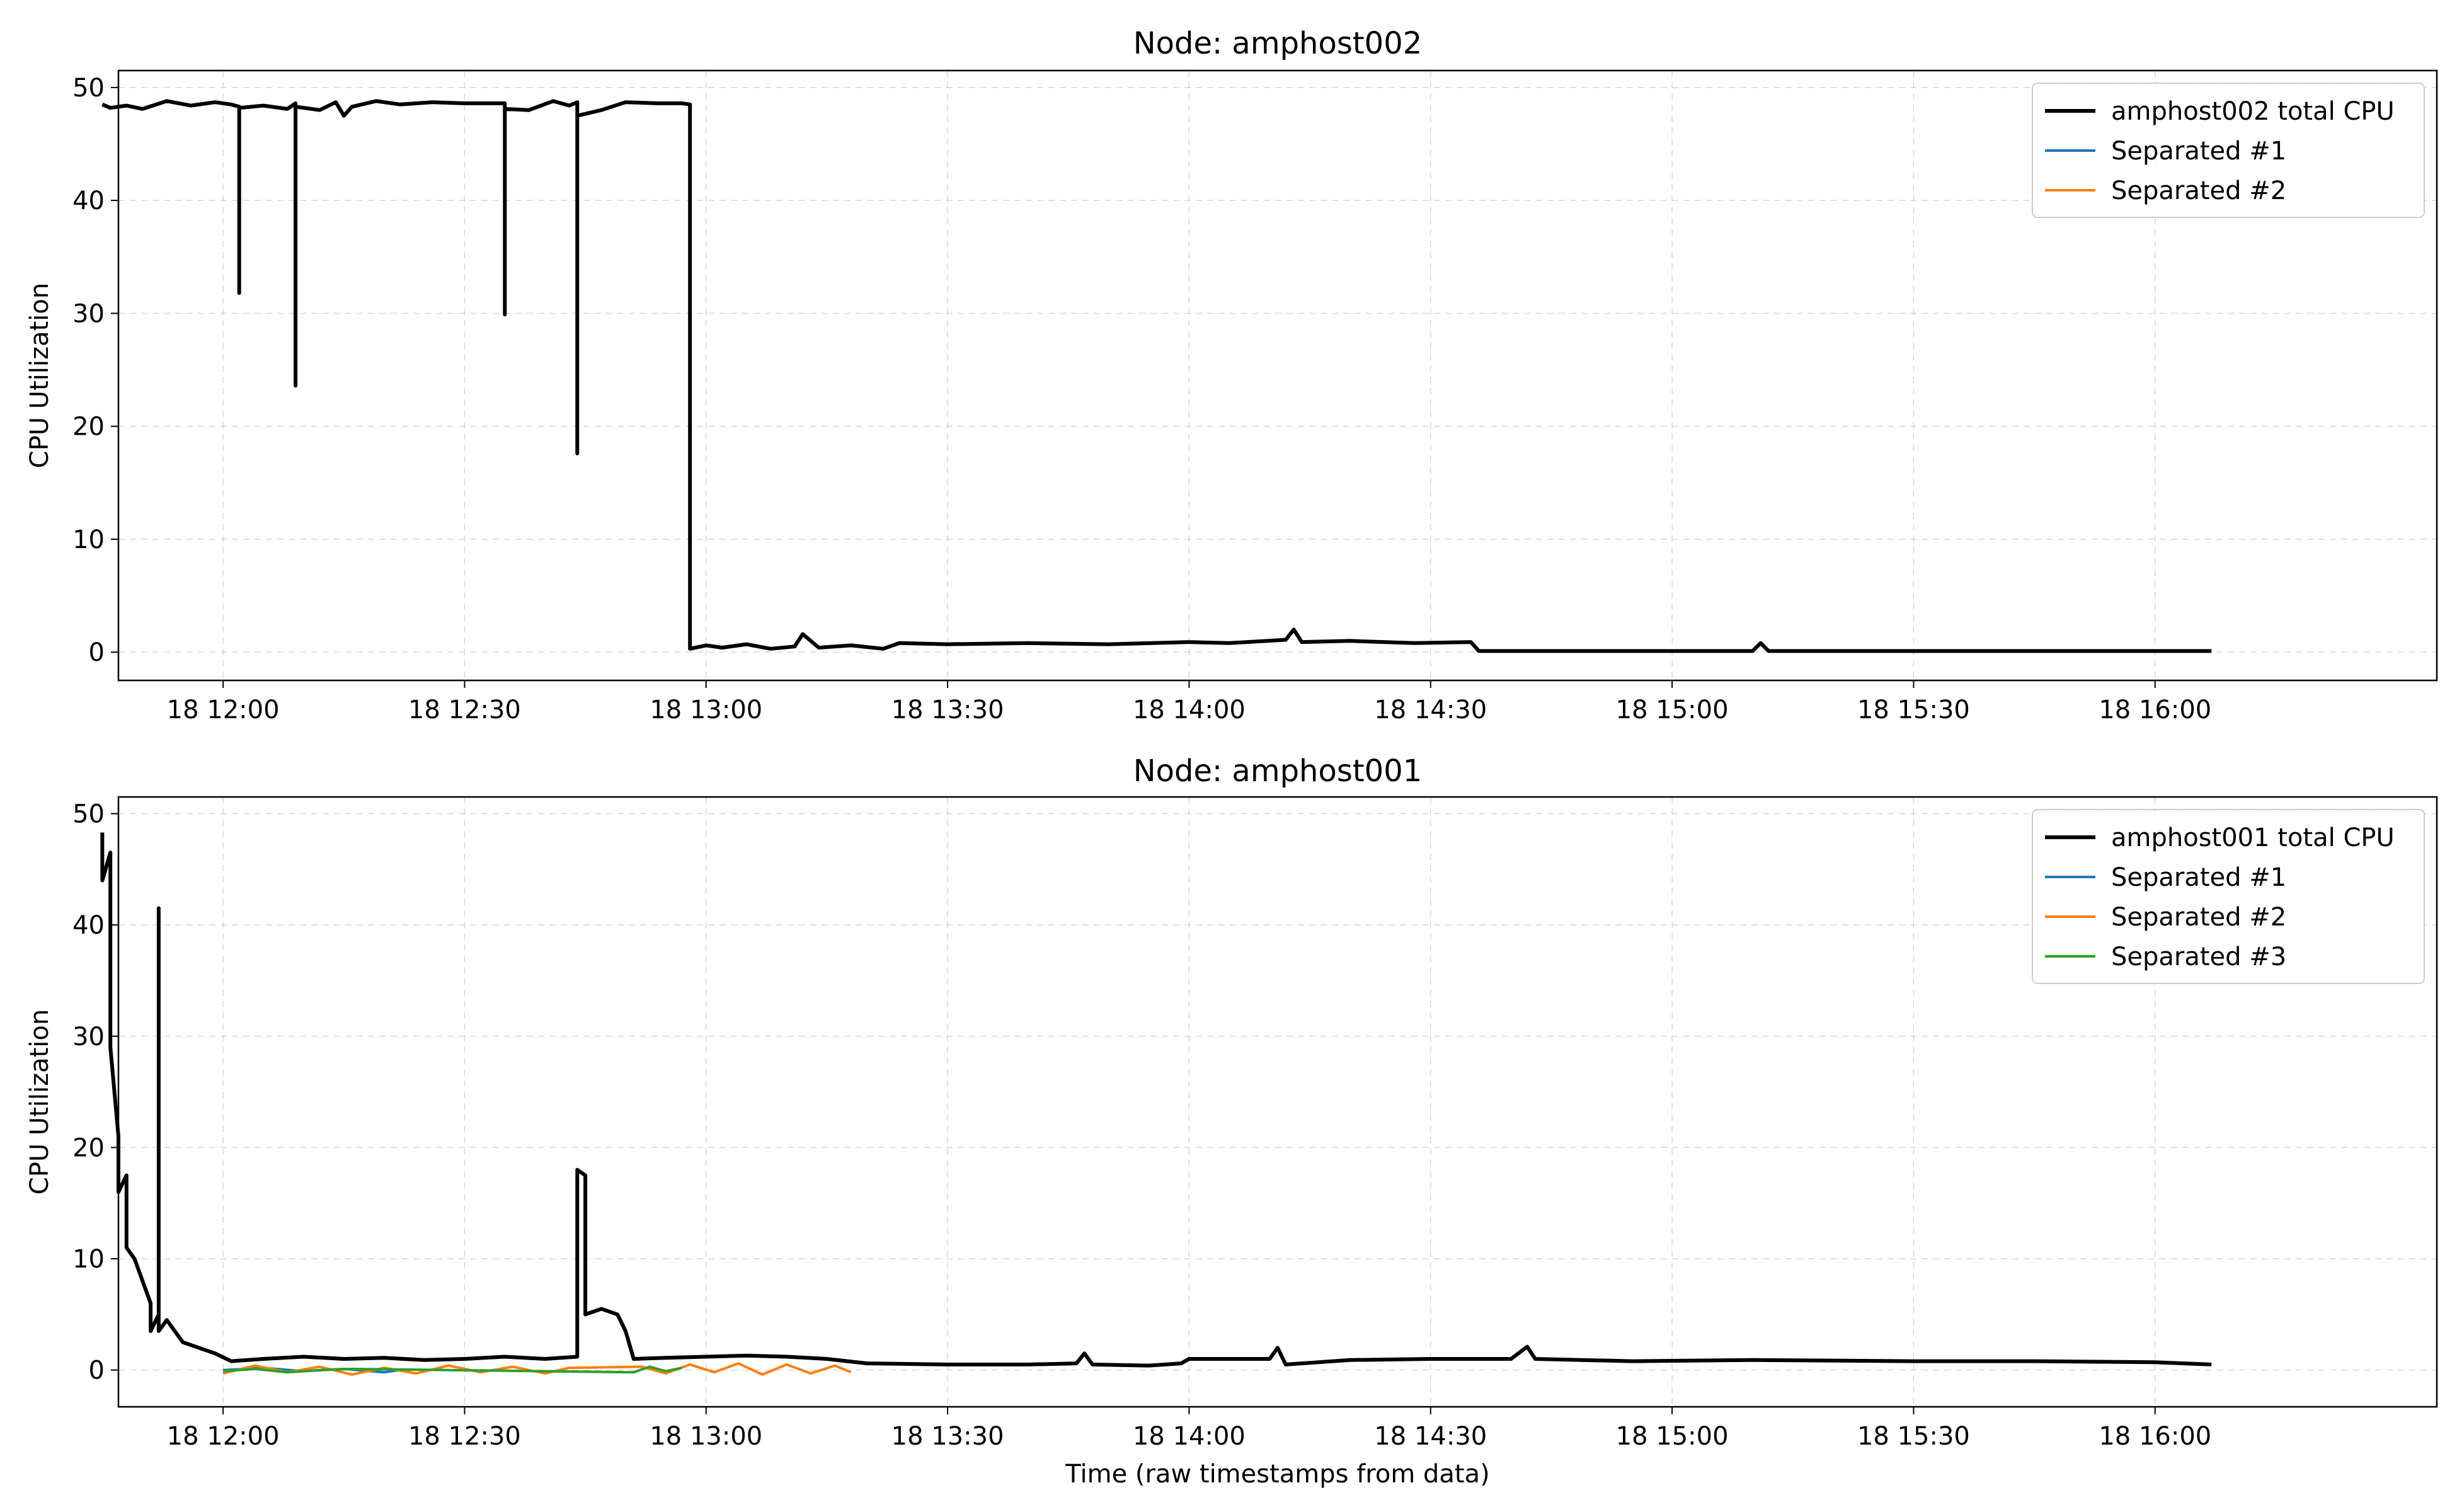 The height and width of the screenshot is (1512, 2457). I want to click on x-axis-label: Time (raw timestamps from data), so click(1277, 1474).